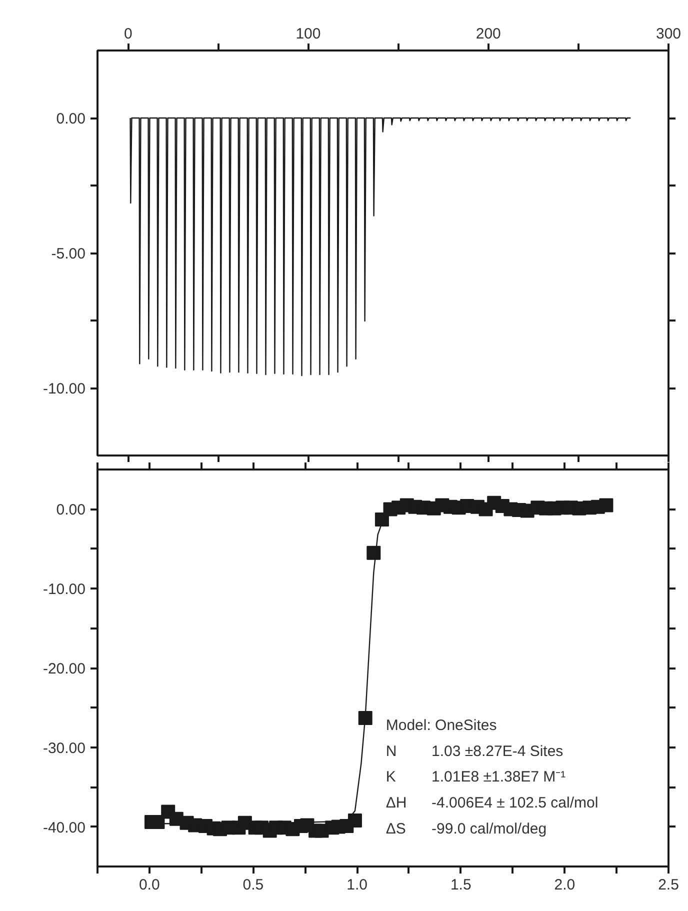  What do you see at coordinates (492, 803) in the screenshot?
I see `text: ΔH -4.006E4 ± 102.5 cal/mol` at bounding box center [492, 803].